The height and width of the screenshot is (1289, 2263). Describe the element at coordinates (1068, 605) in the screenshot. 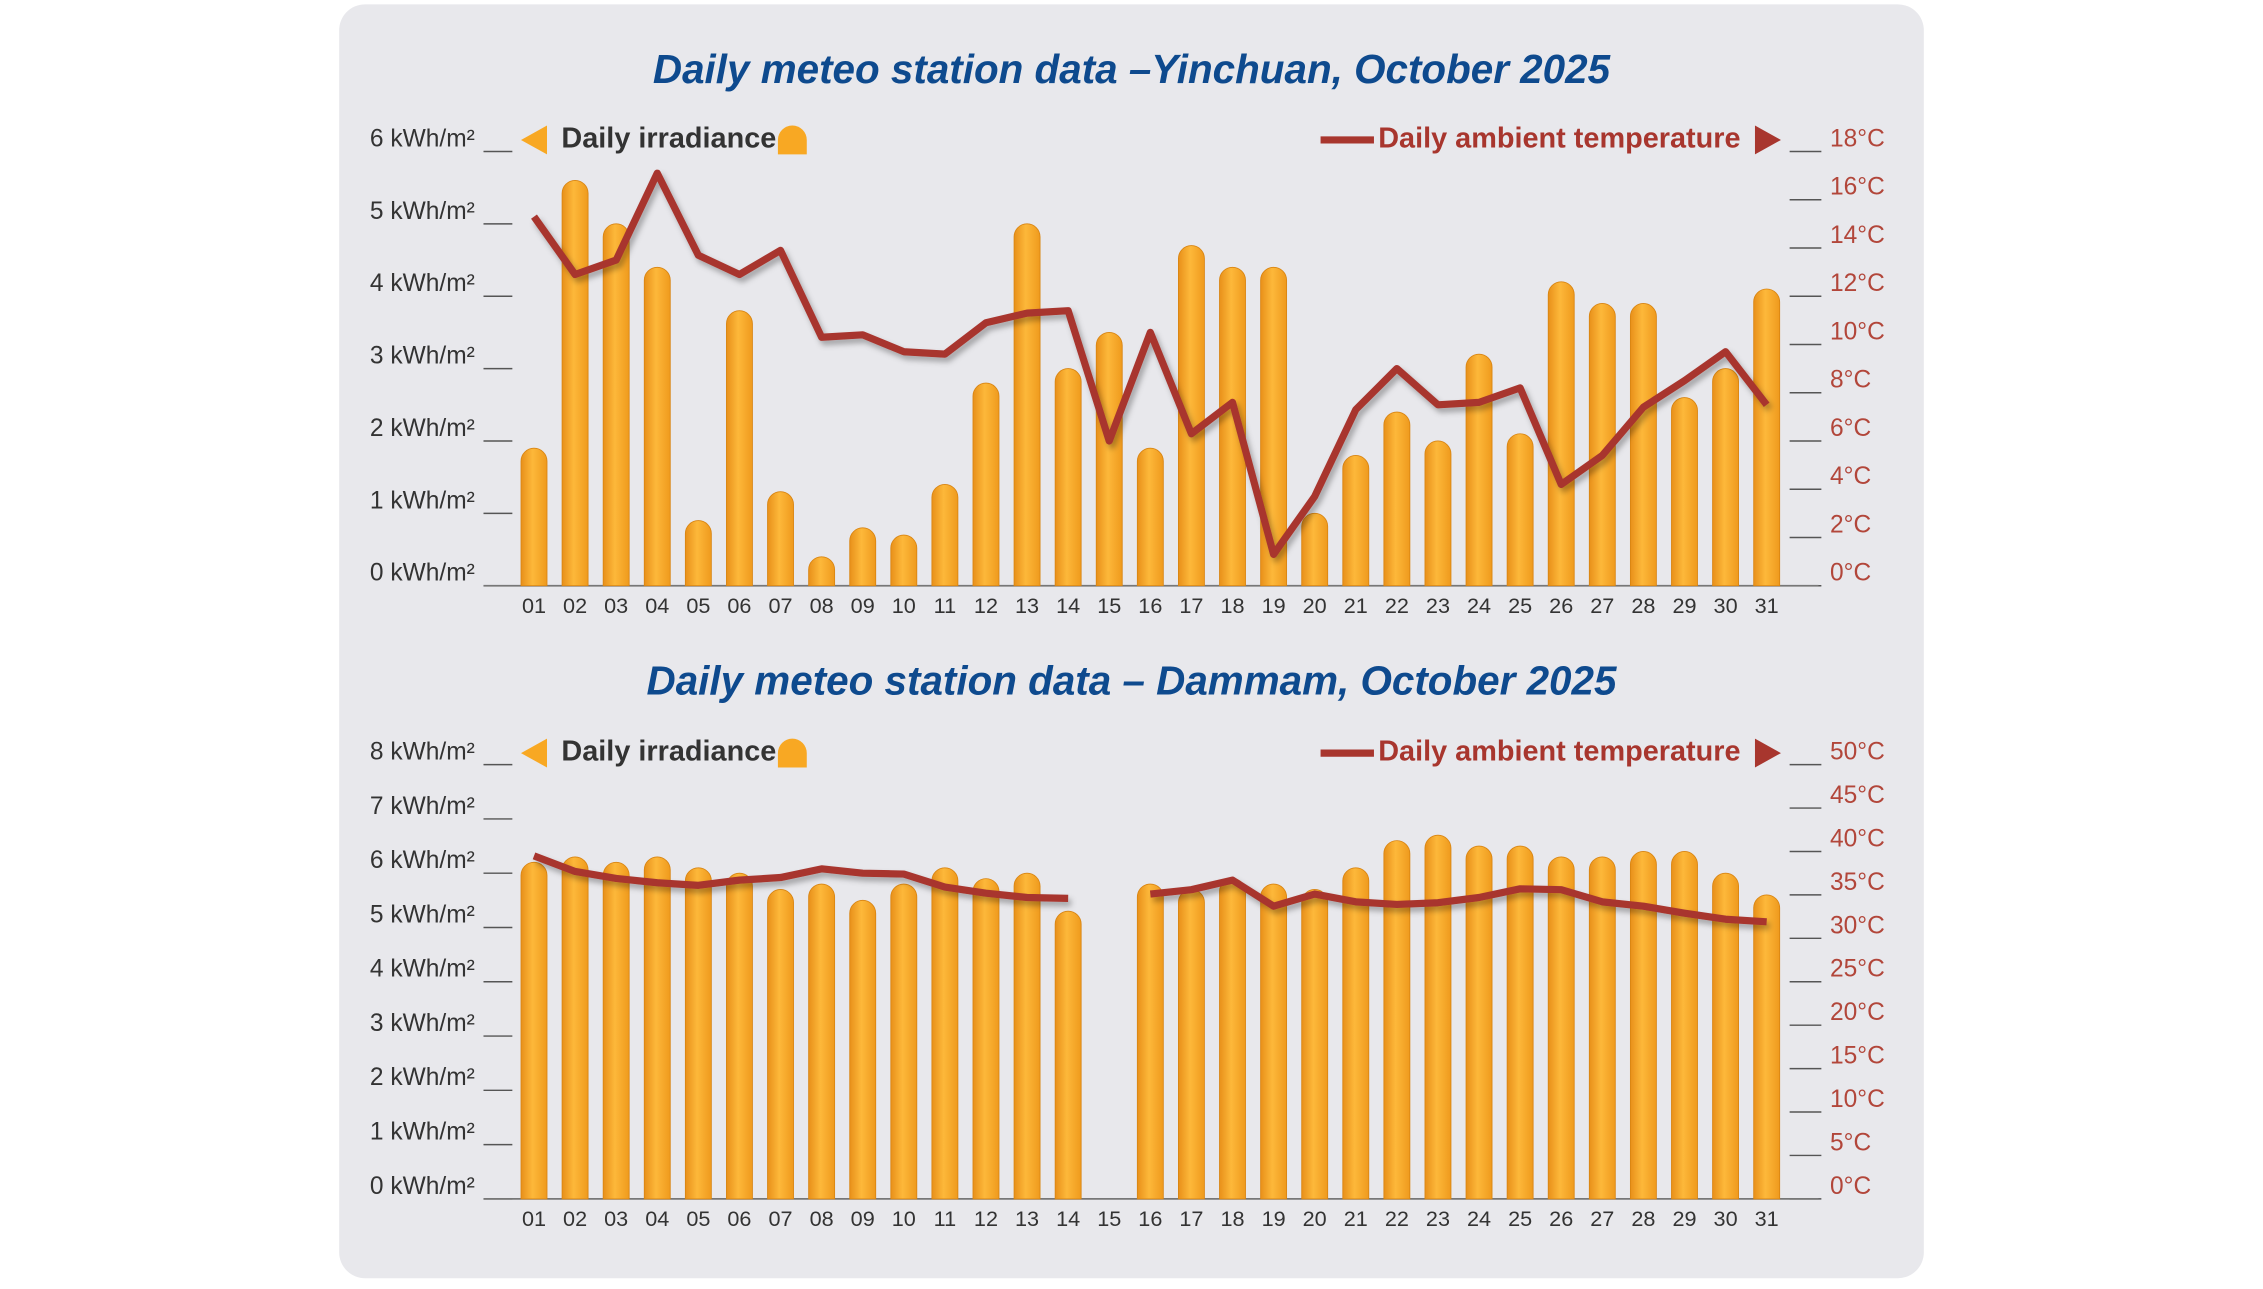

I see `x-tick-label: 14` at that location.